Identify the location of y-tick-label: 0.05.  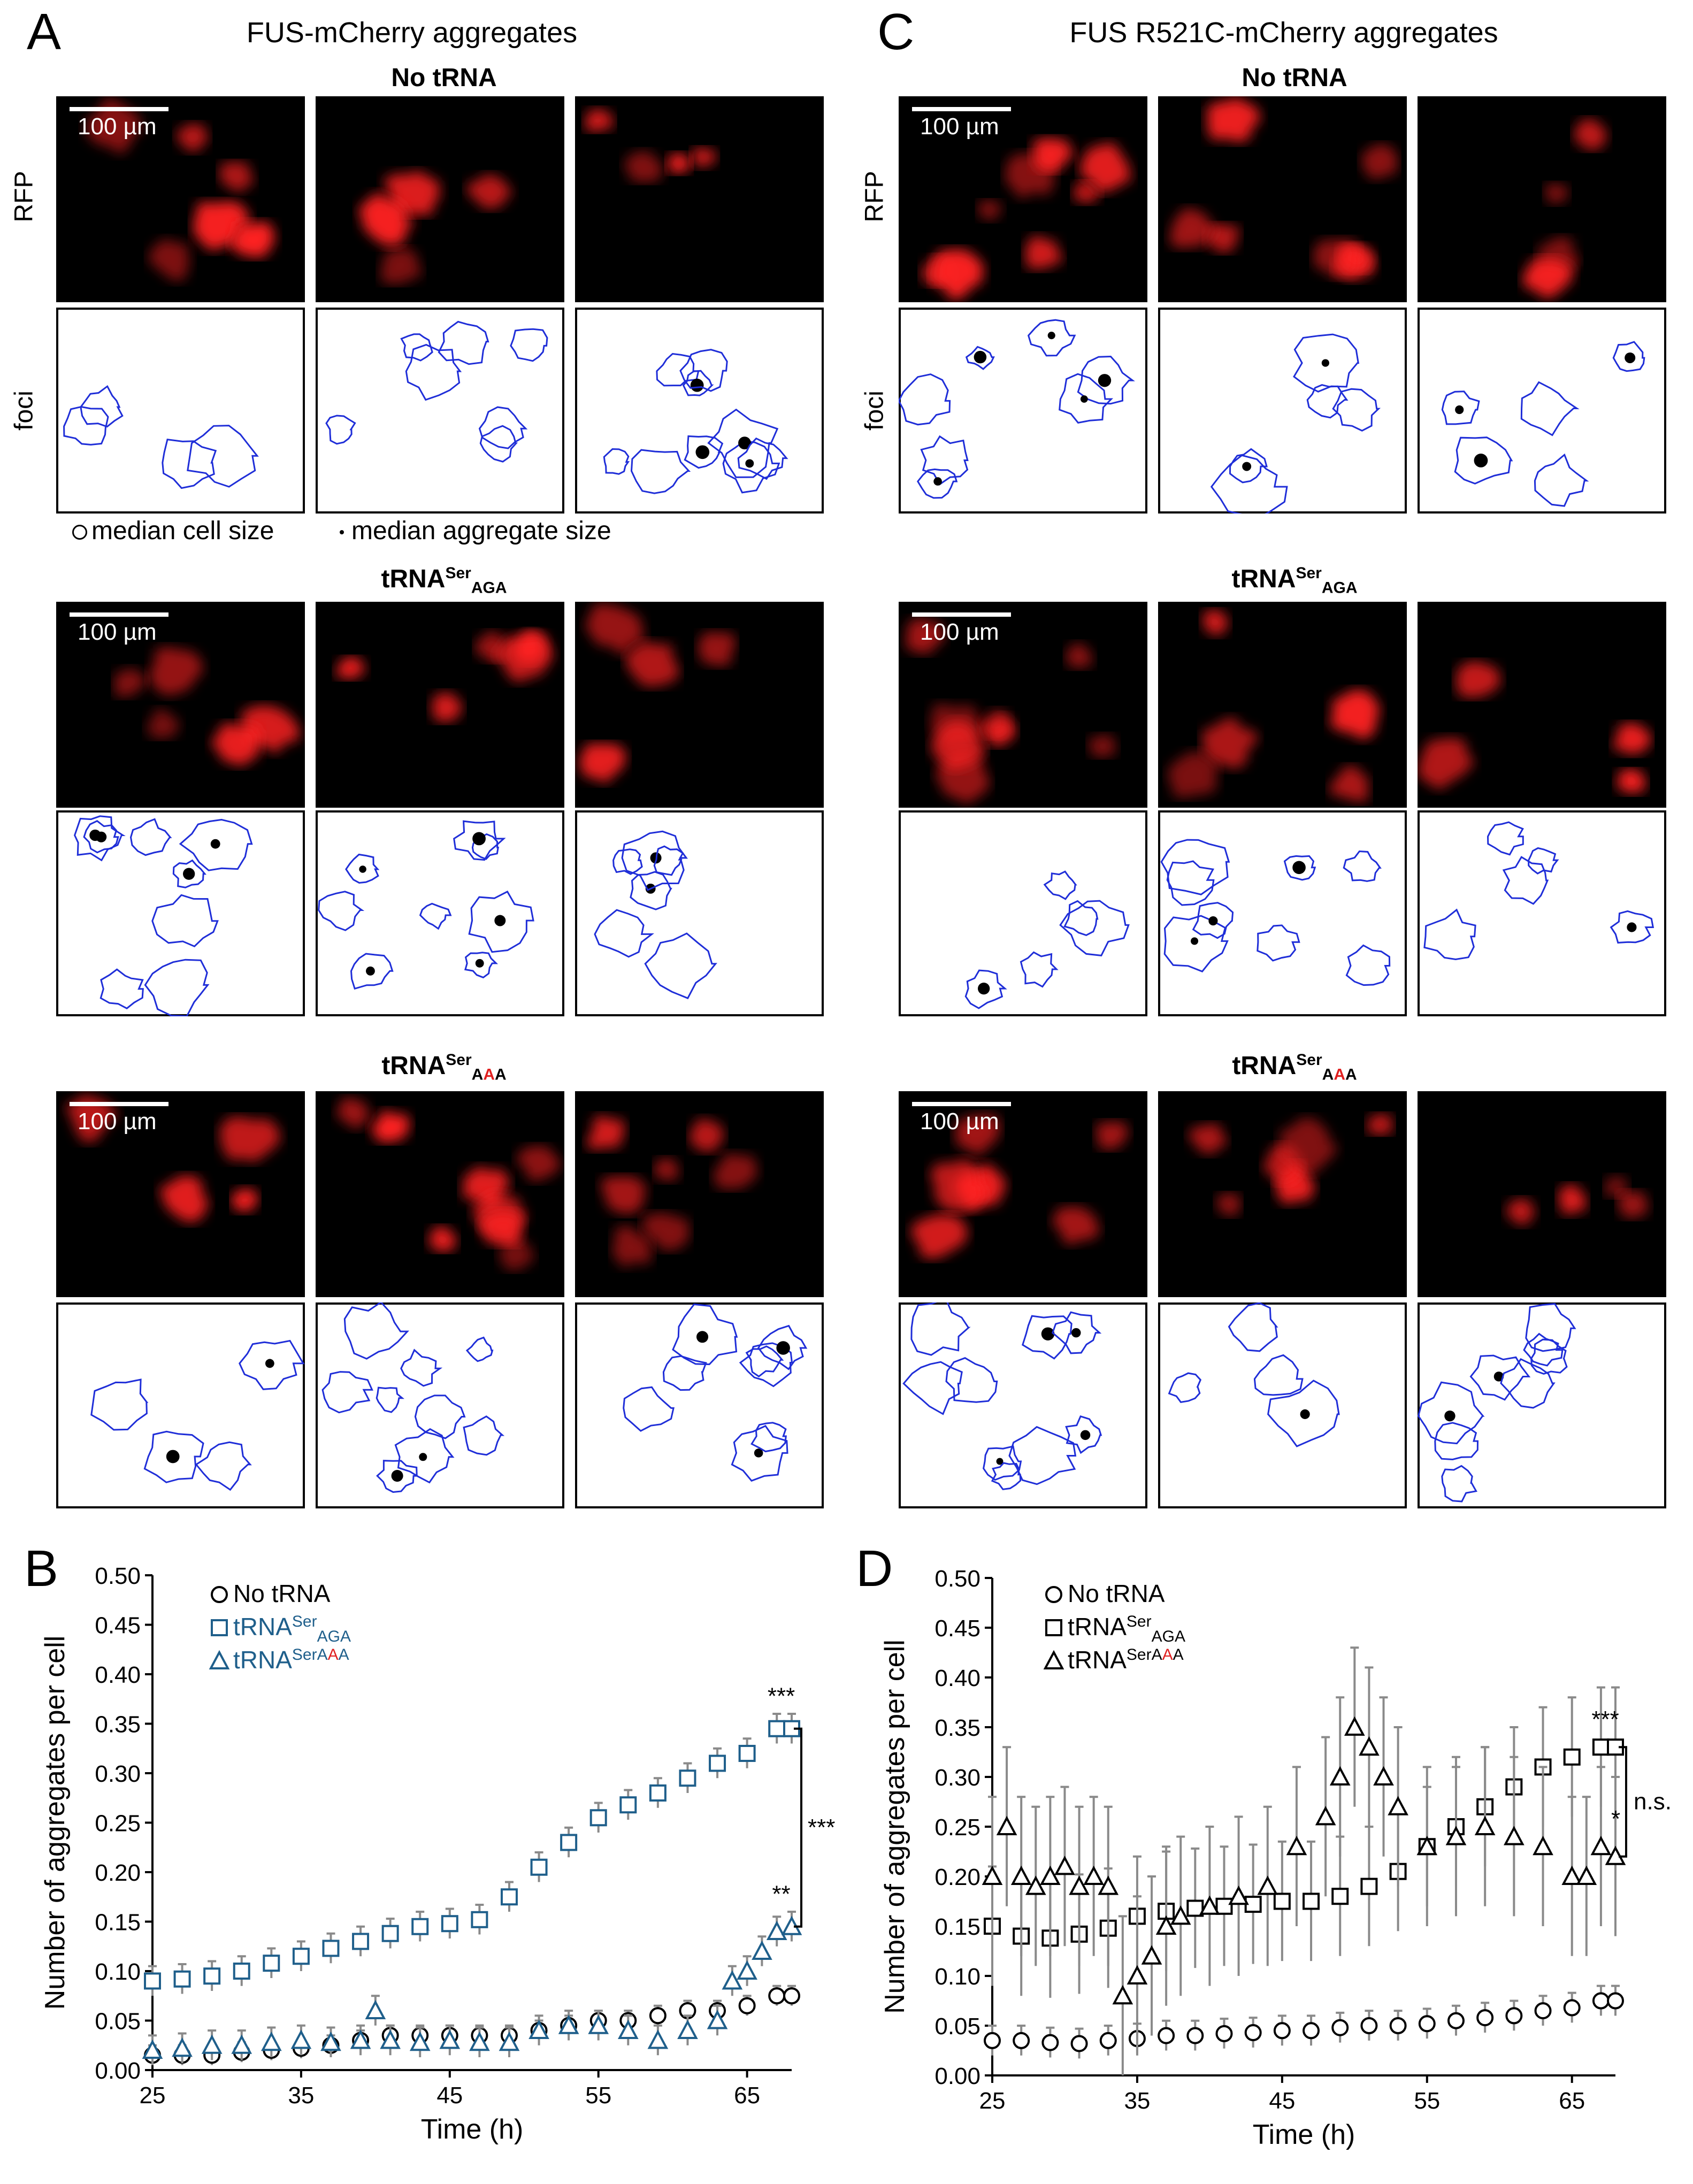
(118, 2022).